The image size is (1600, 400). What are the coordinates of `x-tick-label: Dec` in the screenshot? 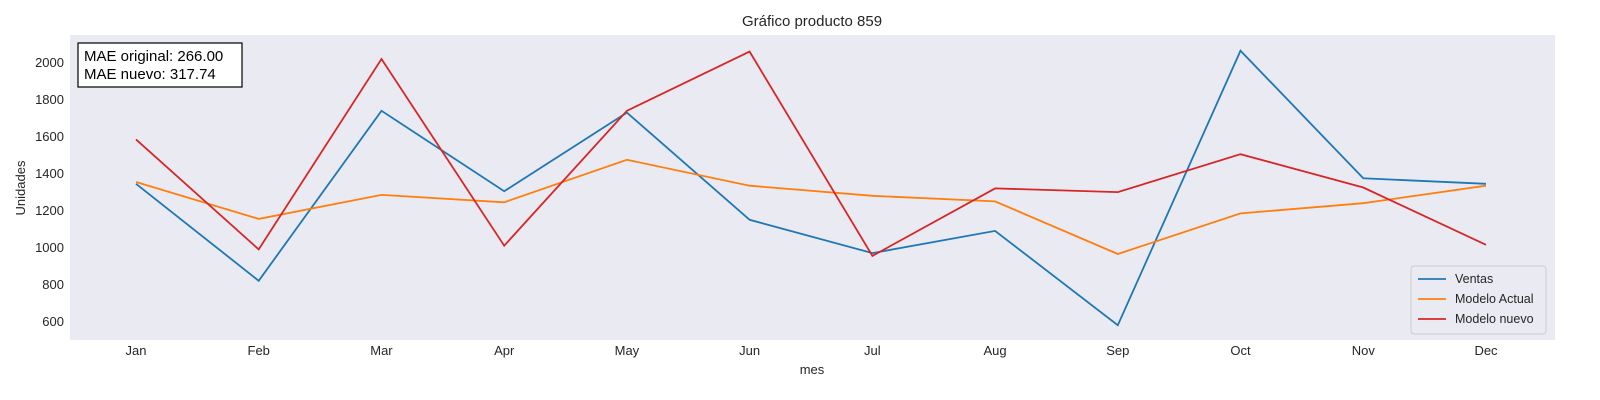 It's located at (1486, 350).